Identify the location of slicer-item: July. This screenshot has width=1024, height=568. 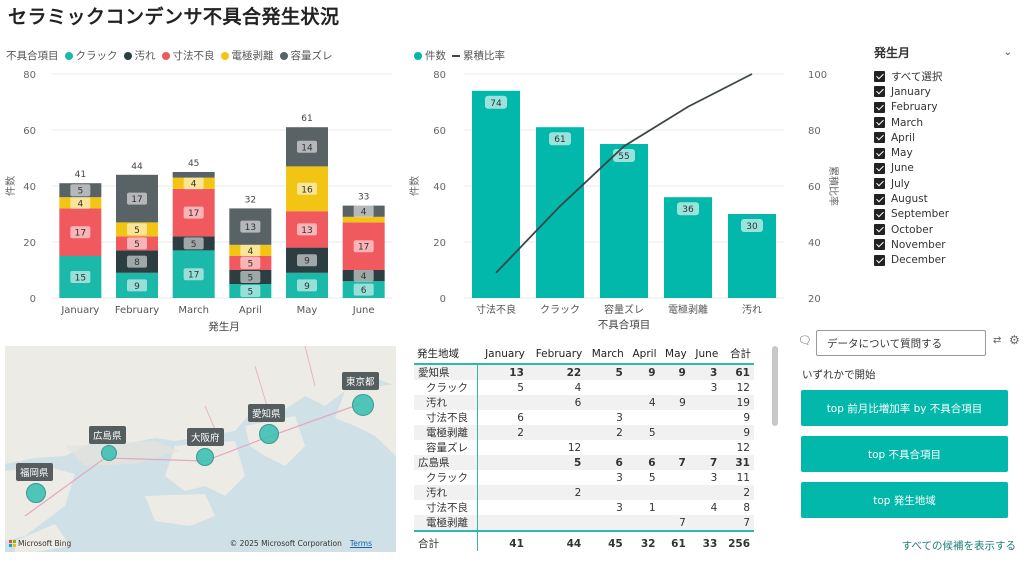
(946, 183).